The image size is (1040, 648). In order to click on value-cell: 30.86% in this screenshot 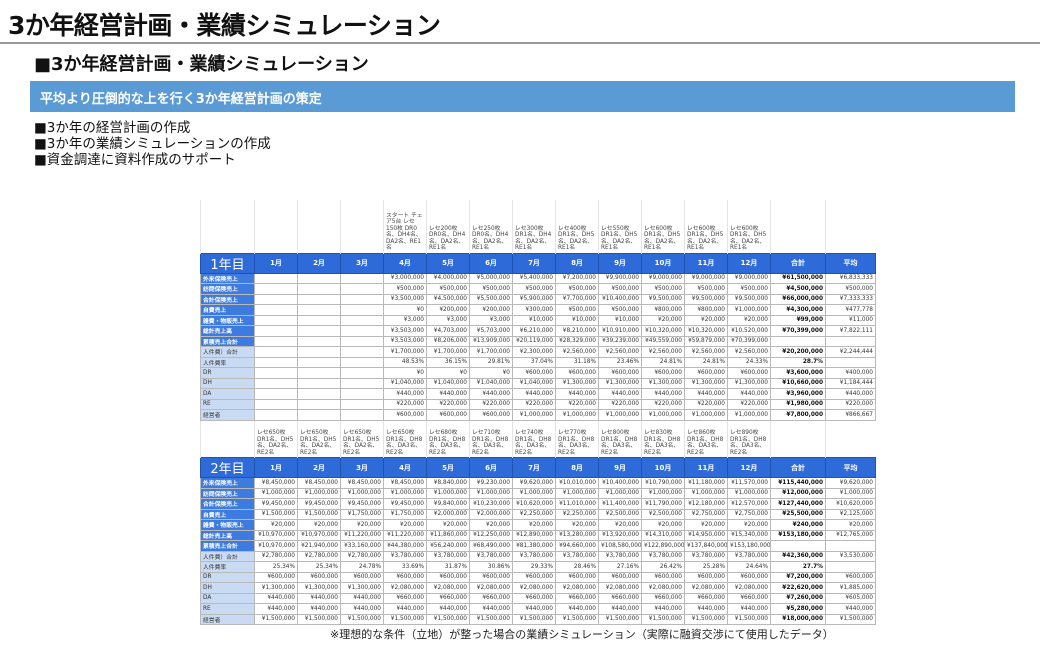, I will do `click(491, 567)`.